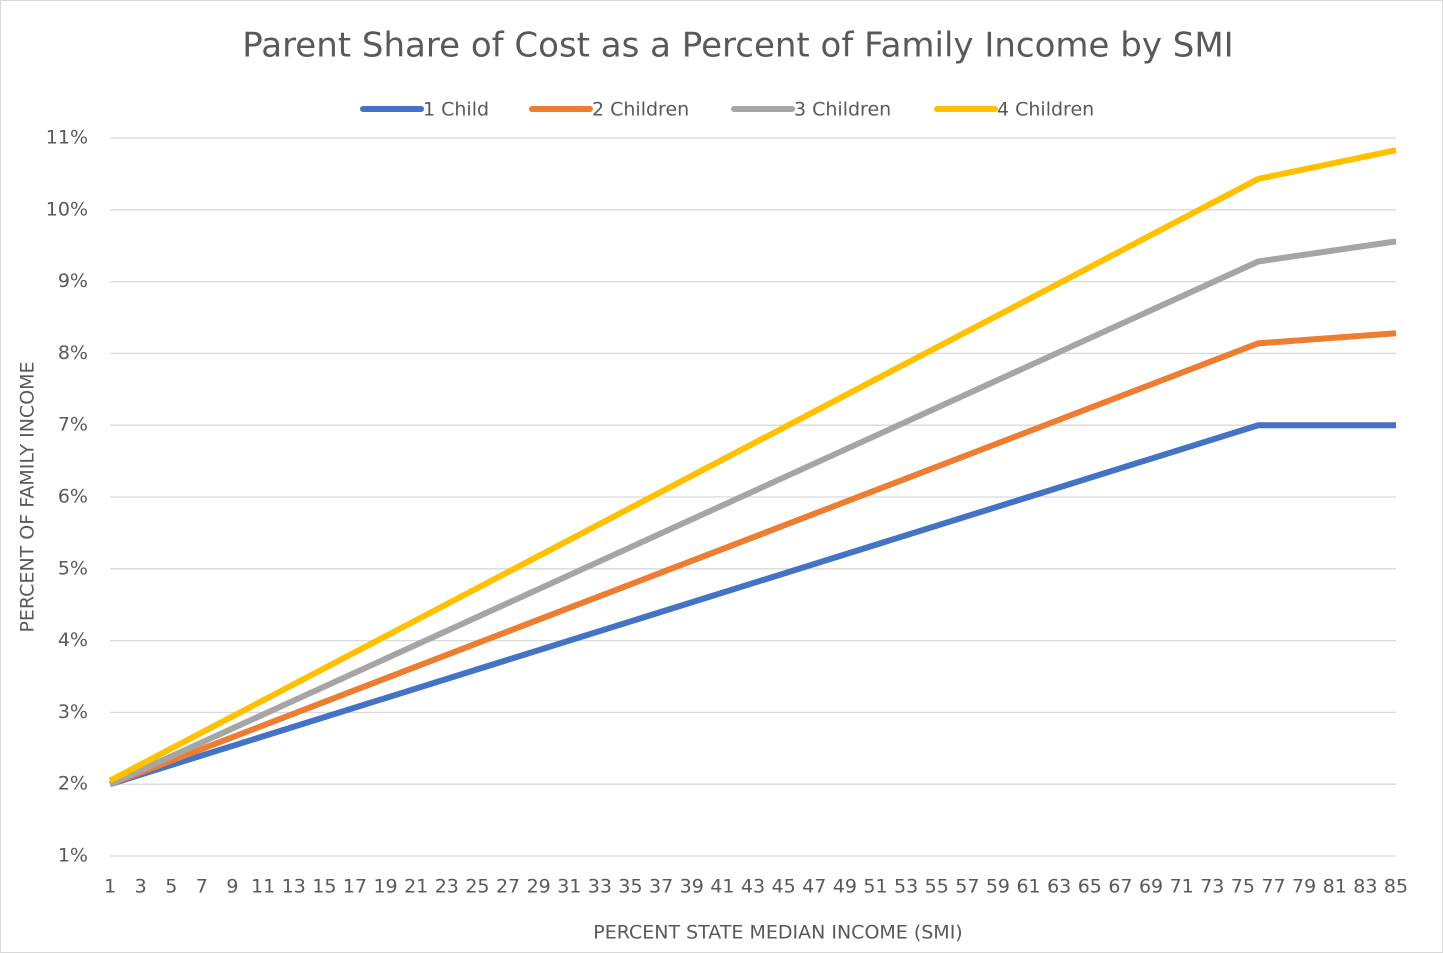 The width and height of the screenshot is (1443, 953). What do you see at coordinates (1120, 887) in the screenshot?
I see `x-tick-label: 67` at bounding box center [1120, 887].